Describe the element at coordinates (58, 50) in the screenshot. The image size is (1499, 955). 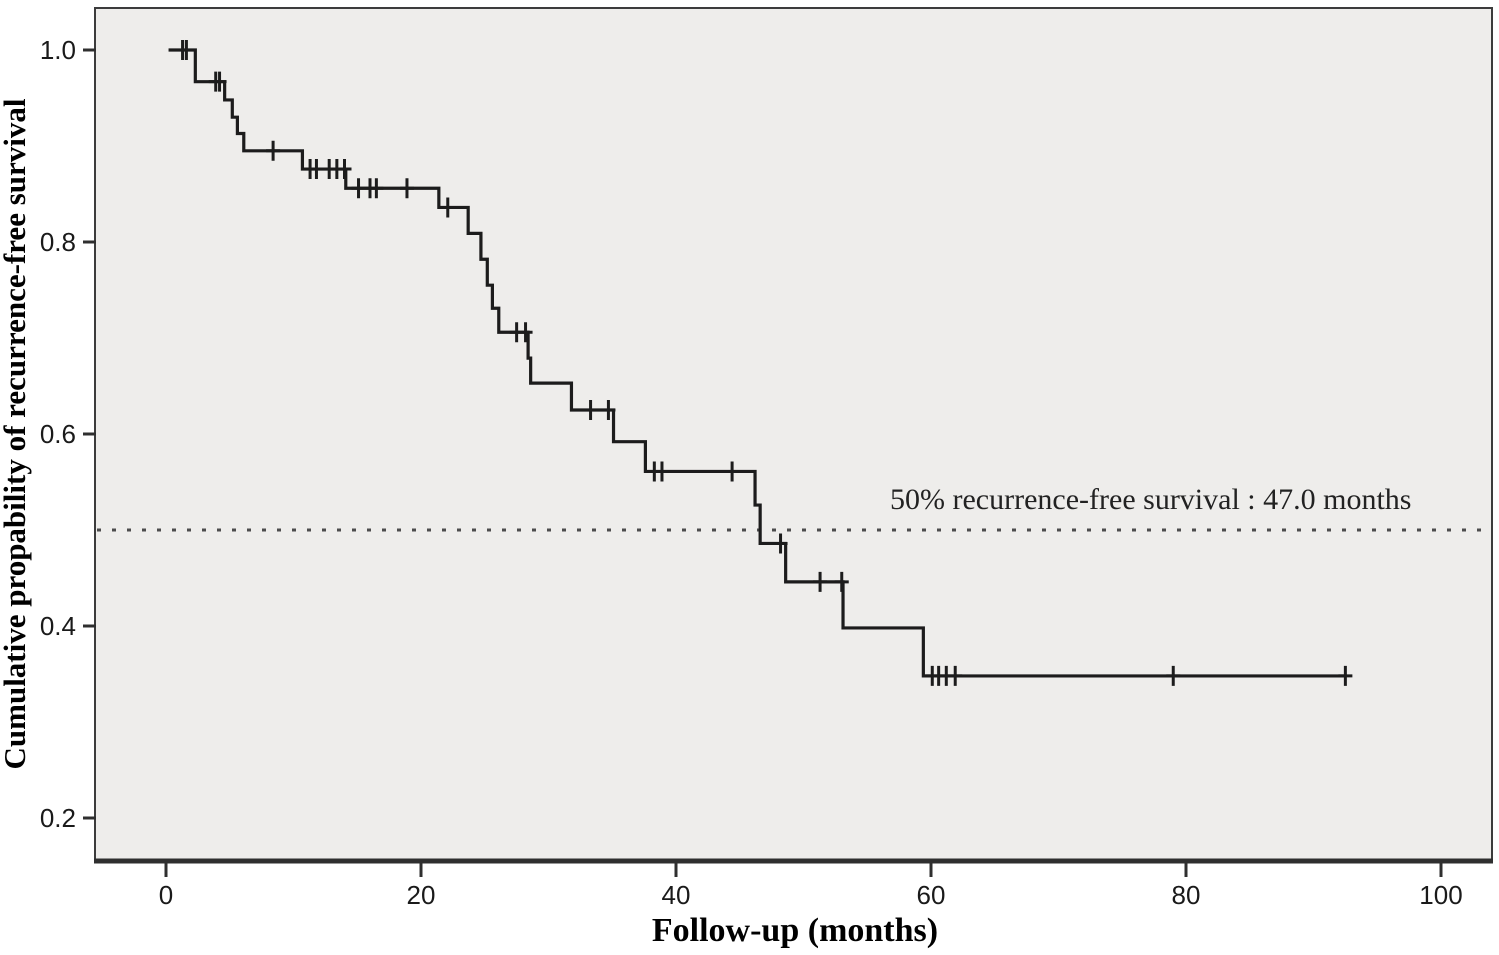
I see `y-tick-label: 1.0` at that location.